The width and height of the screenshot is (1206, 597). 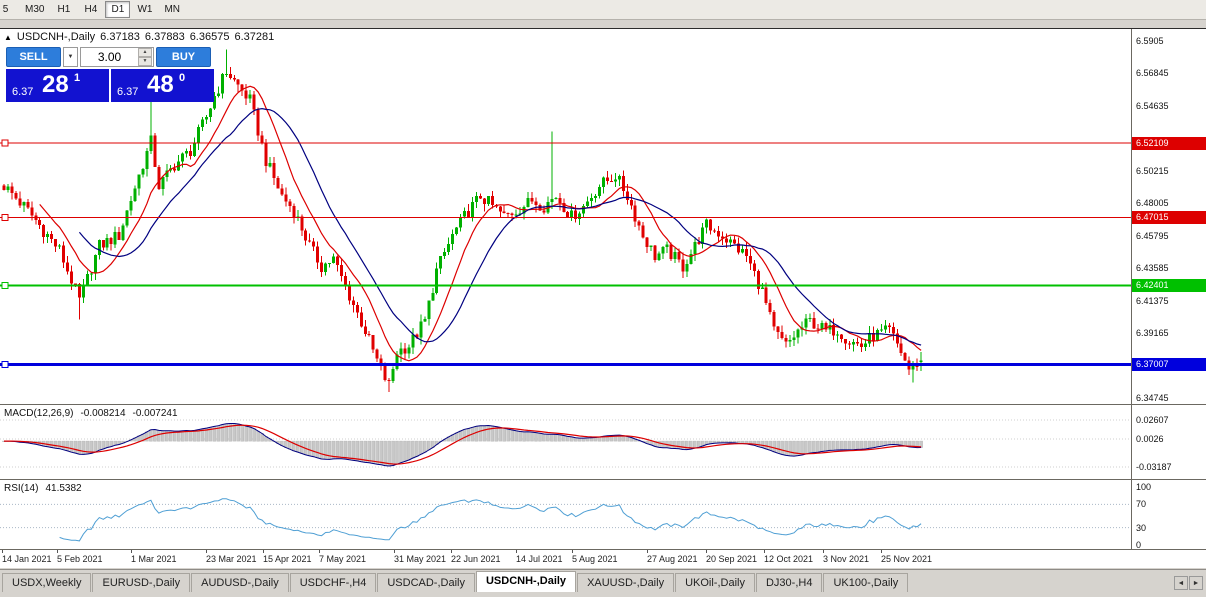 I want to click on price-axis-label: 6.48005, so click(x=1152, y=203).